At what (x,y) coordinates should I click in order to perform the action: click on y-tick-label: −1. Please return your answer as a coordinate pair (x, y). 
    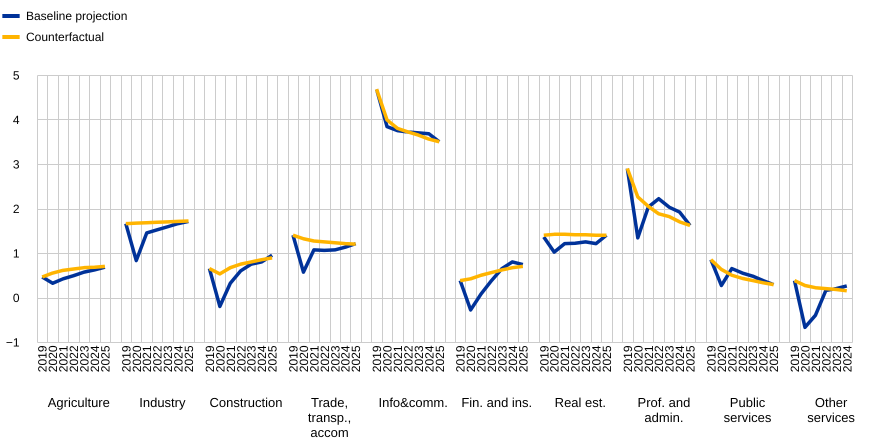
    Looking at the image, I should click on (13, 343).